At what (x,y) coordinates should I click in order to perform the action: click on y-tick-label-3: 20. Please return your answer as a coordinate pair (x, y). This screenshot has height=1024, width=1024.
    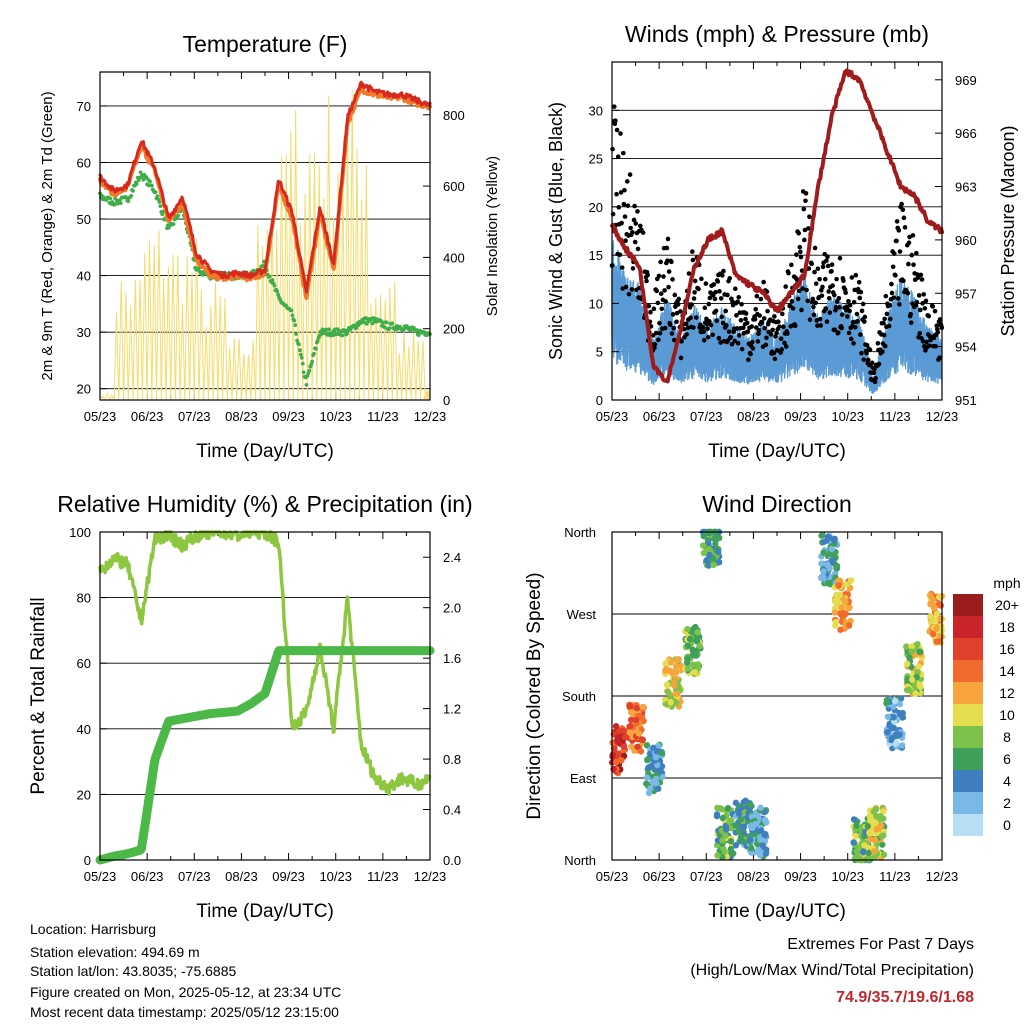
    Looking at the image, I should click on (84, 794).